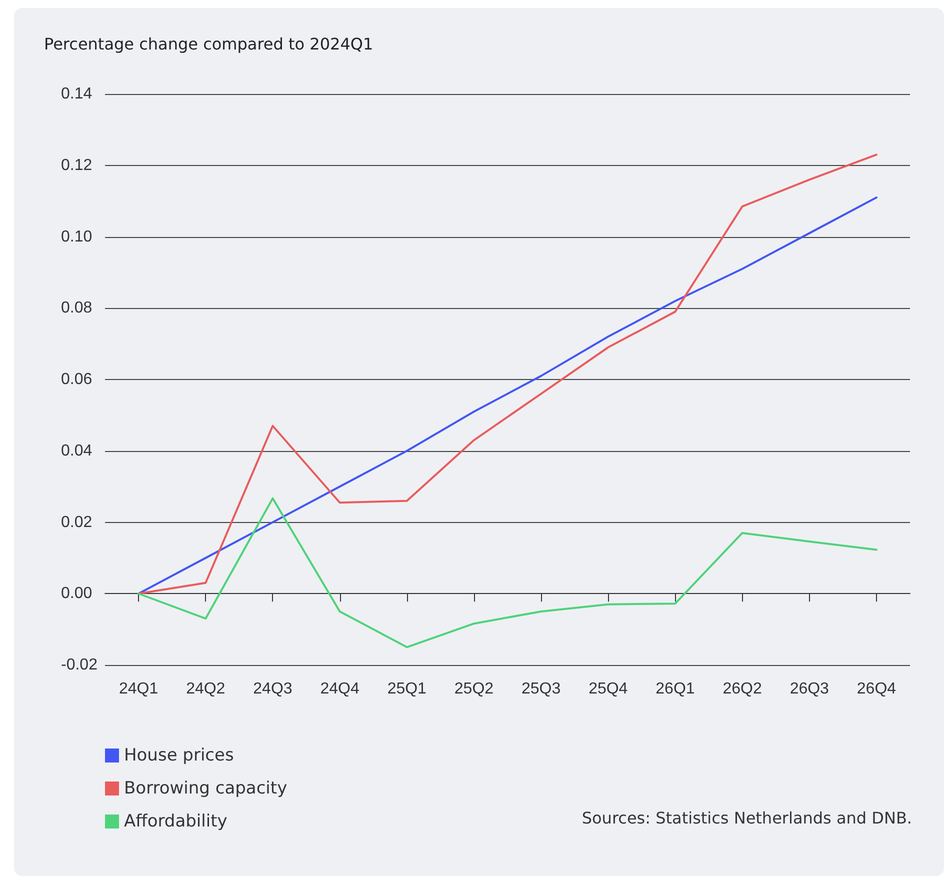  What do you see at coordinates (76, 308) in the screenshot?
I see `y-tick-label: 0.08` at bounding box center [76, 308].